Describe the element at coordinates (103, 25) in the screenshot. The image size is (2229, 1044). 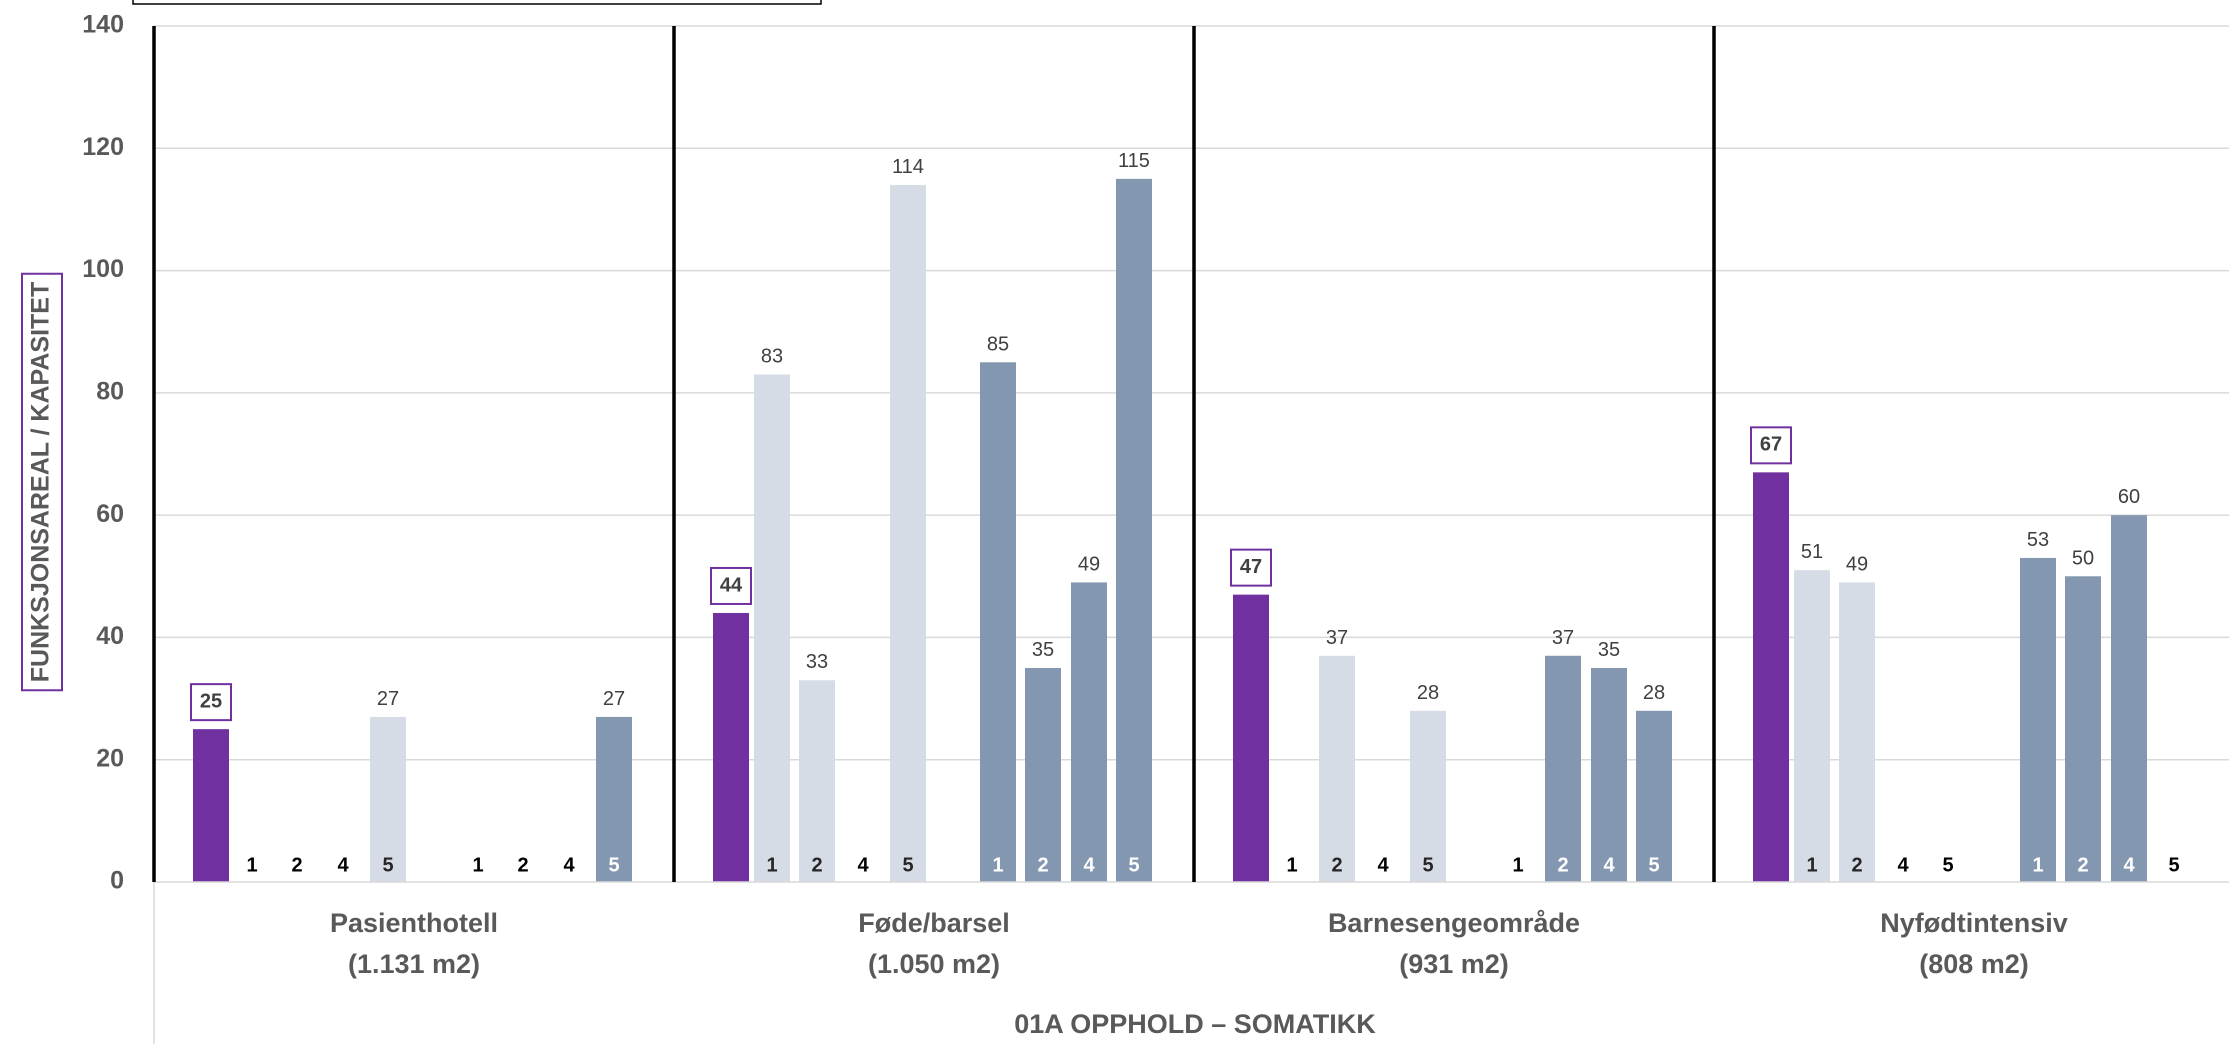
I see `y-tick-label: 140` at that location.